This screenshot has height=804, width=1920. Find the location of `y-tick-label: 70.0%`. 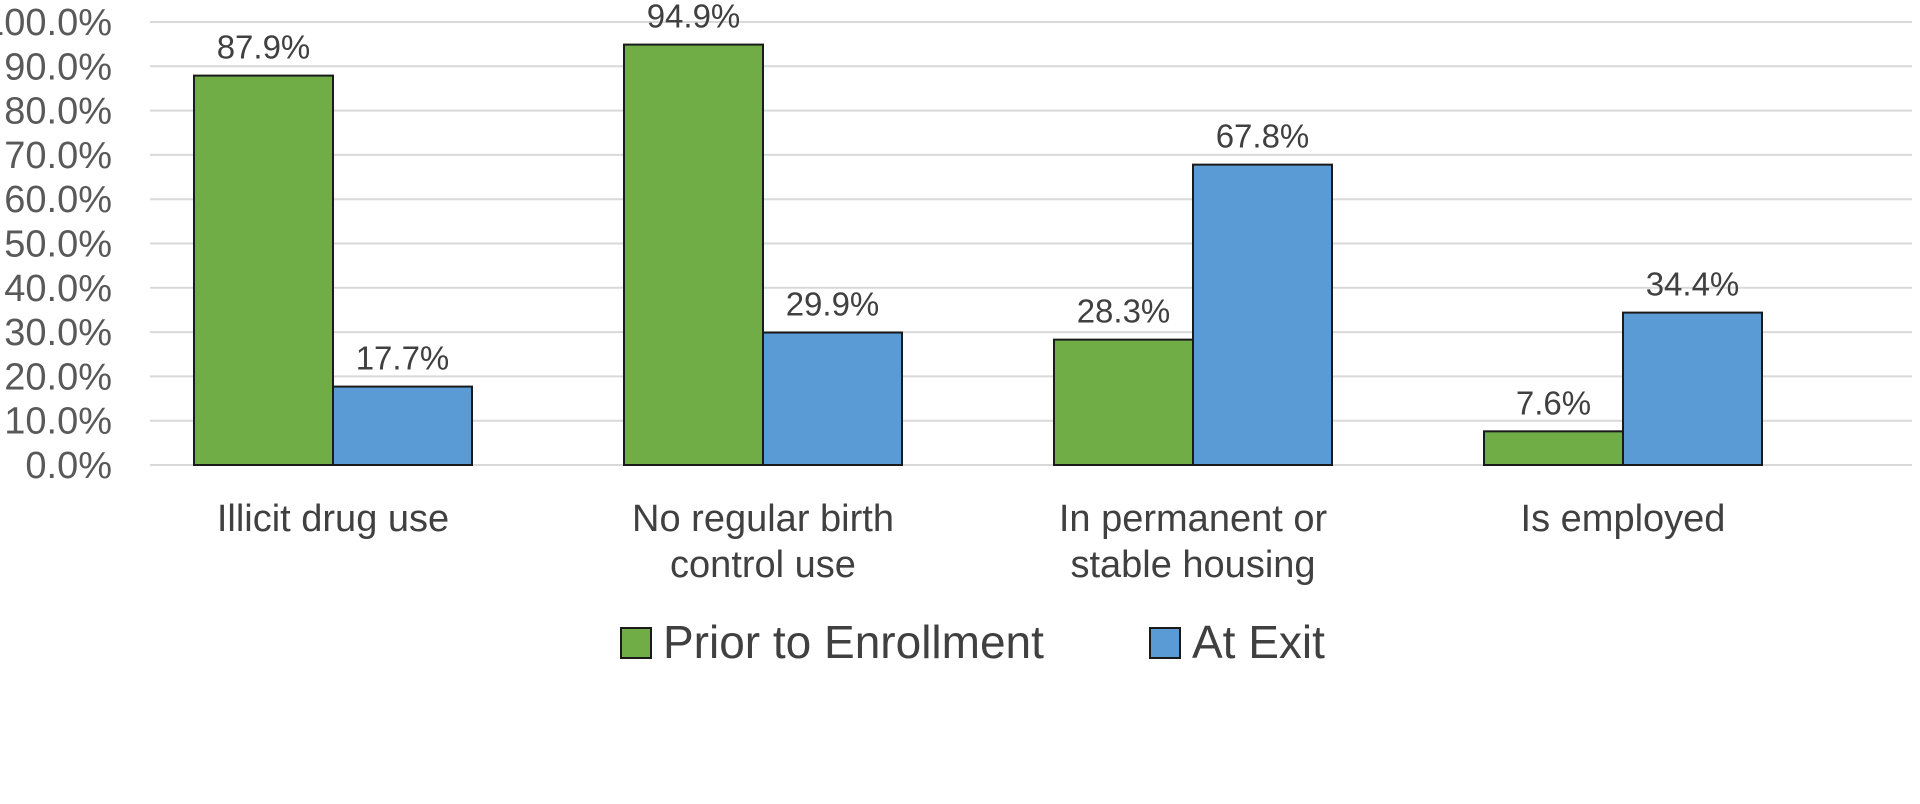

y-tick-label: 70.0% is located at coordinates (58, 156).